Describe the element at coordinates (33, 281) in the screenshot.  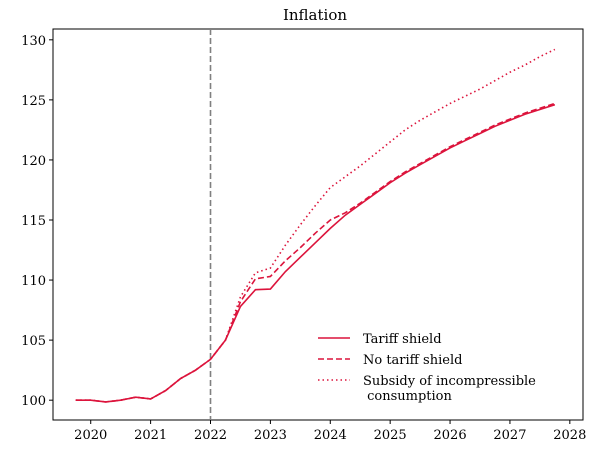
I see `y-tick-label: 110` at that location.